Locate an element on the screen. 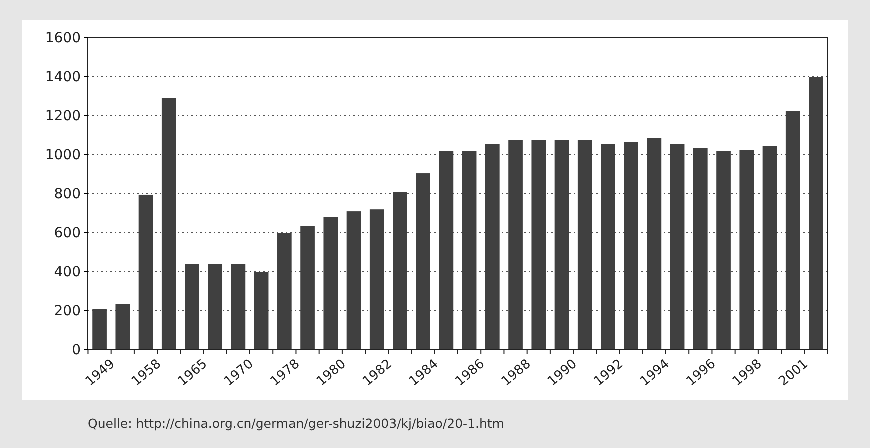 This screenshot has width=870, height=448. y-tick-label: 1200 is located at coordinates (63, 116).